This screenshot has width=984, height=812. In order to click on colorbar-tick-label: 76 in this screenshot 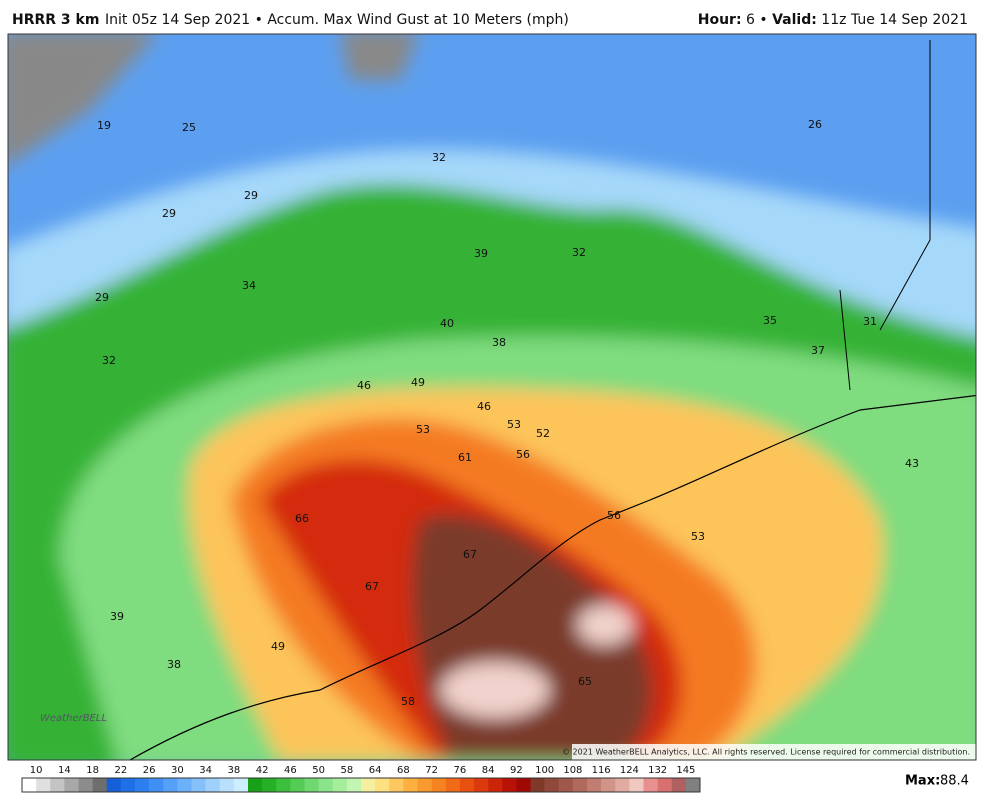, I will do `click(460, 770)`.